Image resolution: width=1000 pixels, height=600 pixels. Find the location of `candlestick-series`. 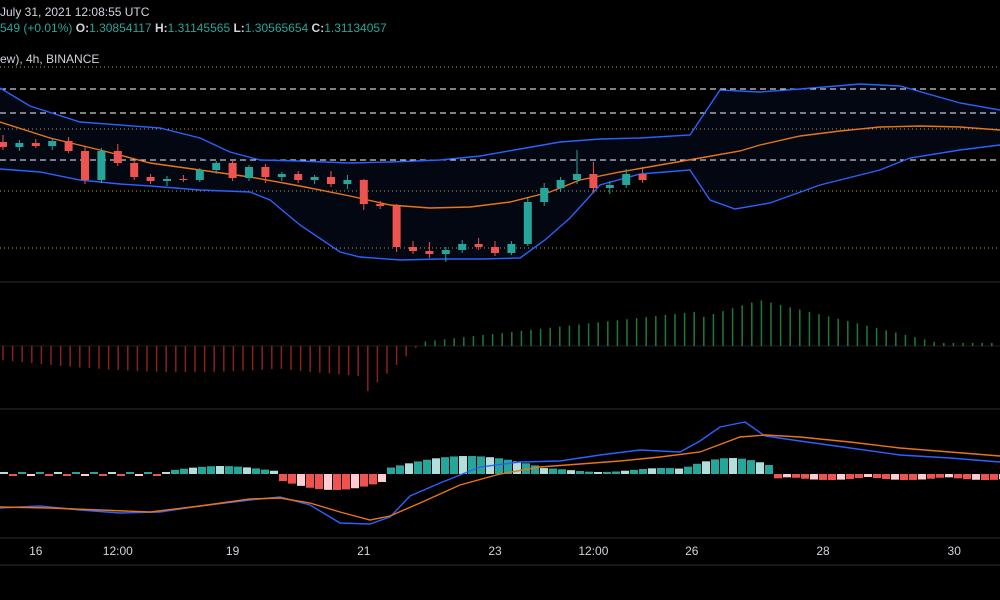

candlestick-series is located at coordinates (323, 198).